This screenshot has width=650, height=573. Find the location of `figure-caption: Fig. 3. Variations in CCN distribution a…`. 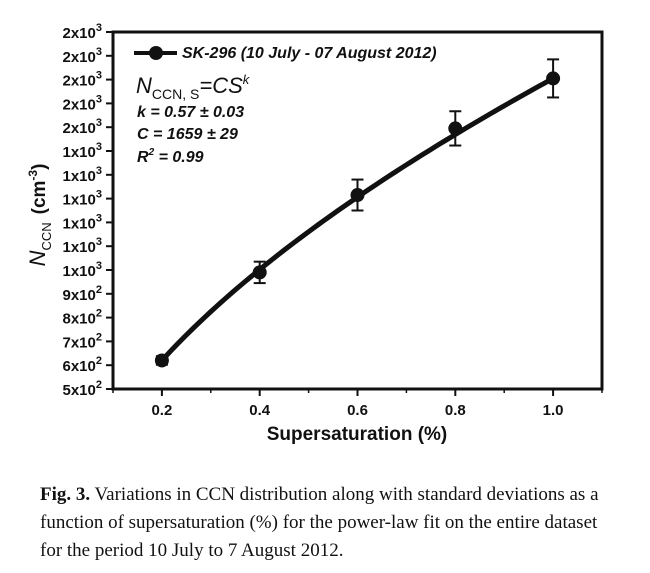

figure-caption: Fig. 3. Variations in CCN distribution a… is located at coordinates (330, 523).